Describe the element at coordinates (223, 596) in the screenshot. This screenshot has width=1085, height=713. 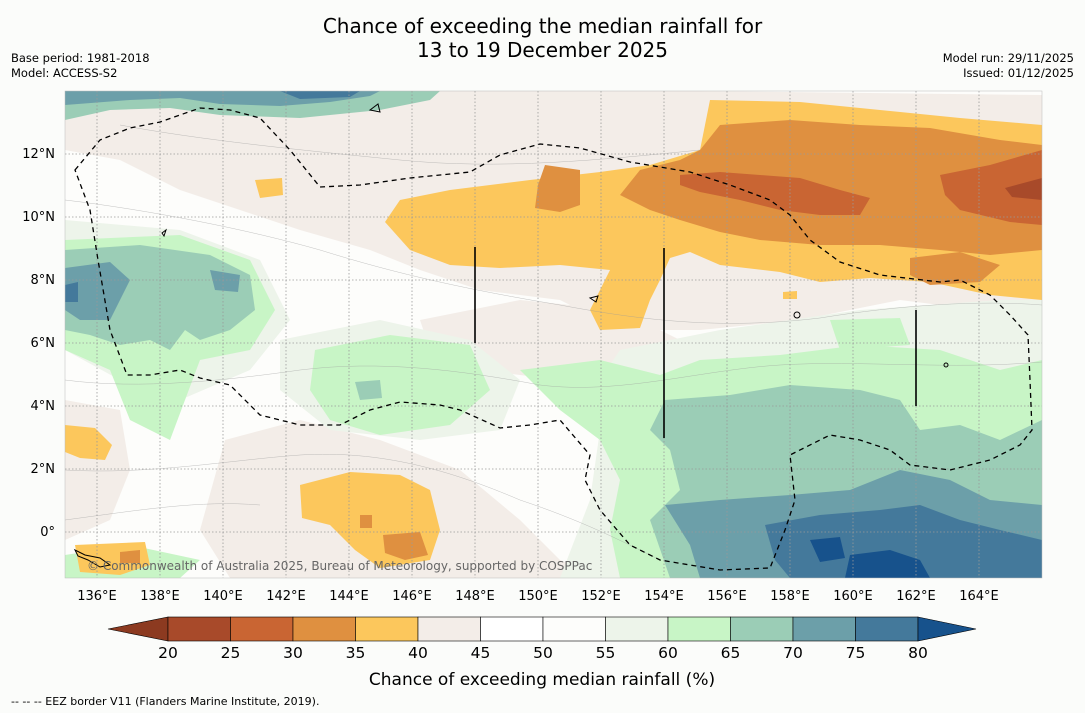
I see `lon-label: 140°E` at that location.